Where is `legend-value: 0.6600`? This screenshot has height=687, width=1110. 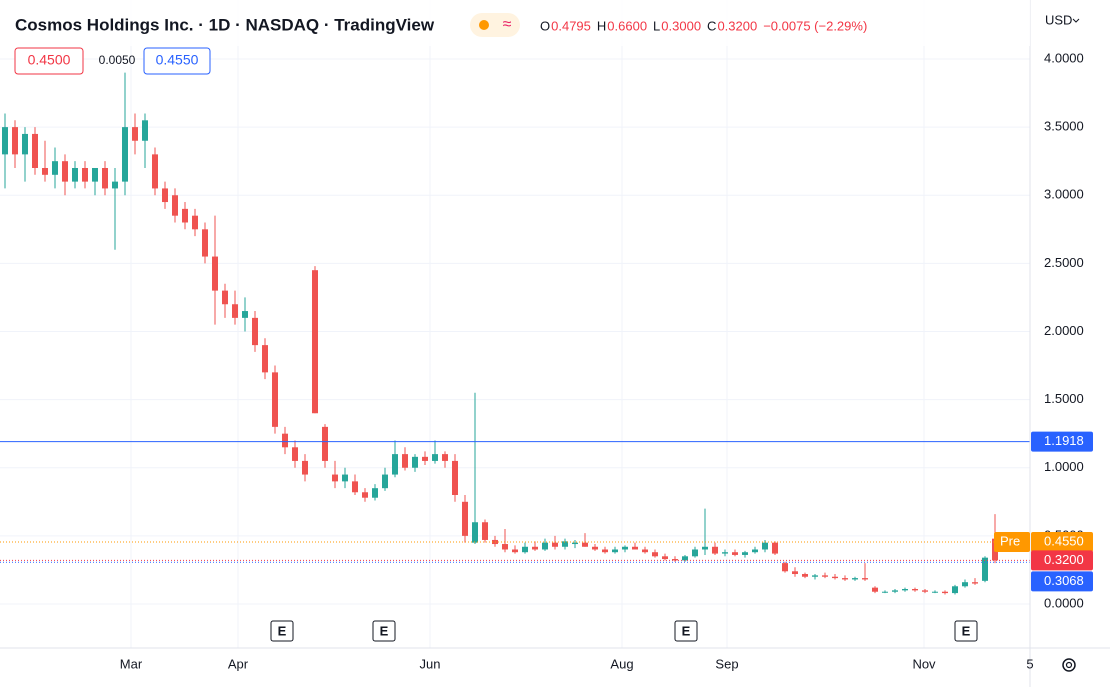 legend-value: 0.6600 is located at coordinates (627, 25).